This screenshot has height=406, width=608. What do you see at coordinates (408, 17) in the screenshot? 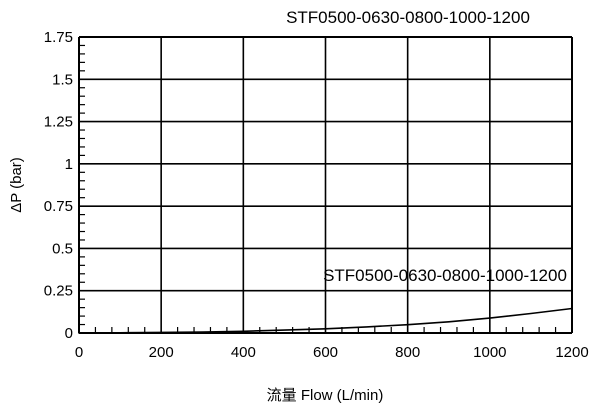
I see `chart-title: STF0500-0630-0800-1000-1200` at bounding box center [408, 17].